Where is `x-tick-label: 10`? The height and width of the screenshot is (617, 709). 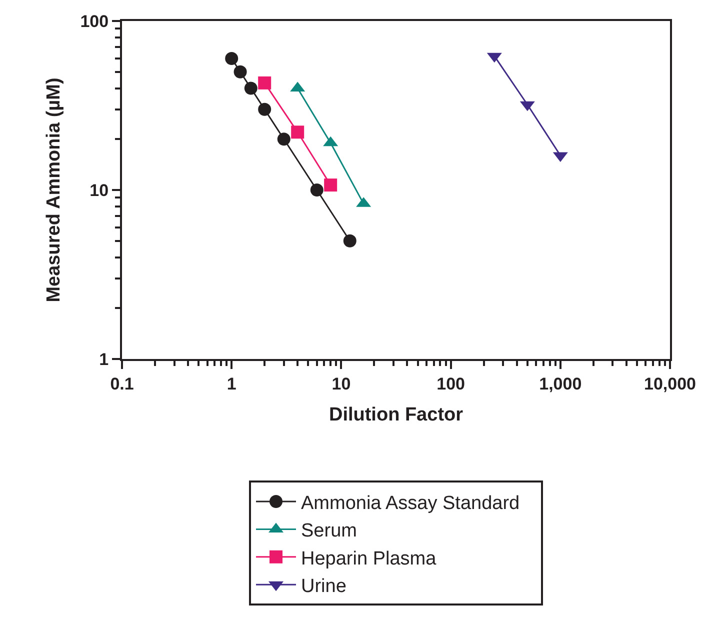 x-tick-label: 10 is located at coordinates (341, 384).